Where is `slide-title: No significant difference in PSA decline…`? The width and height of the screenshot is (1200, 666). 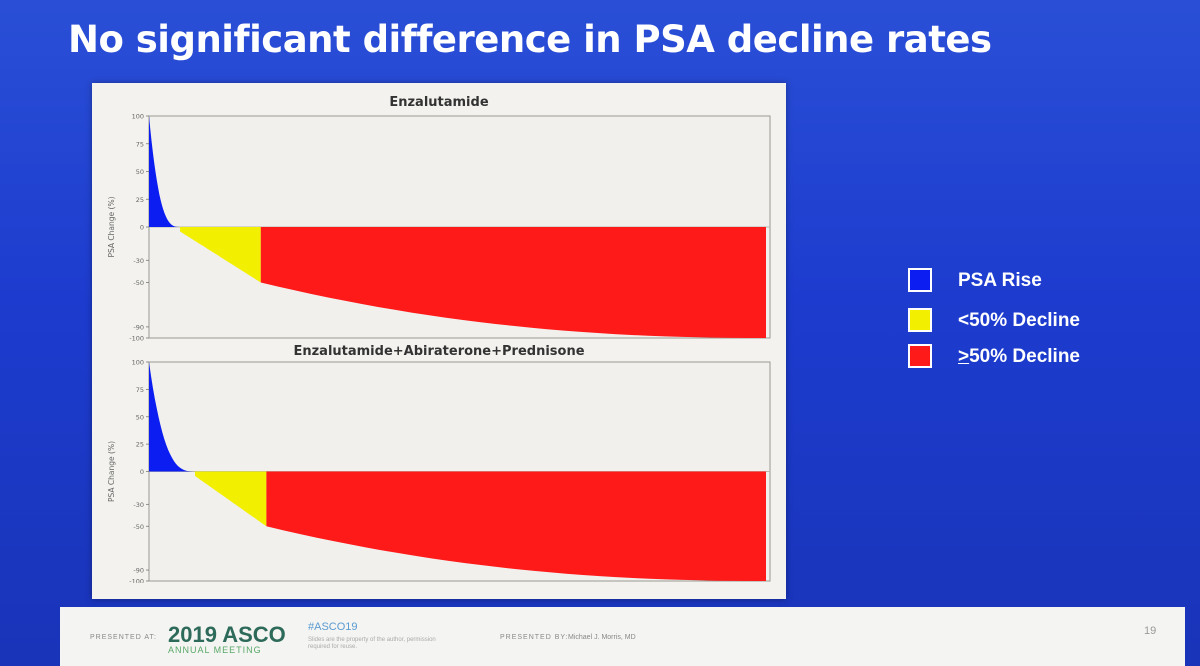
slide-title: No significant difference in PSA decline… is located at coordinates (530, 39).